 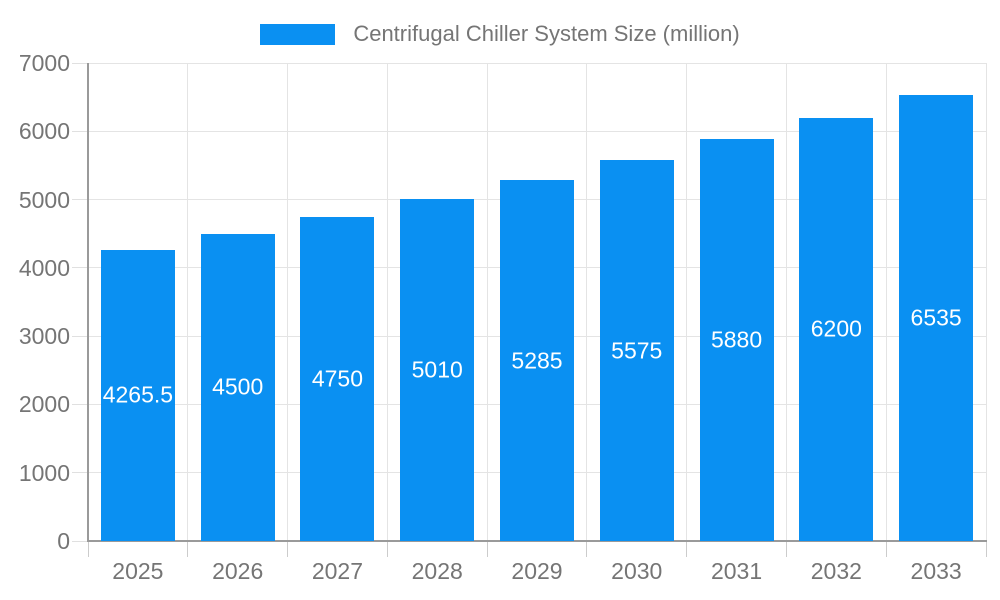 What do you see at coordinates (238, 571) in the screenshot?
I see `x-tick-label: 2026` at bounding box center [238, 571].